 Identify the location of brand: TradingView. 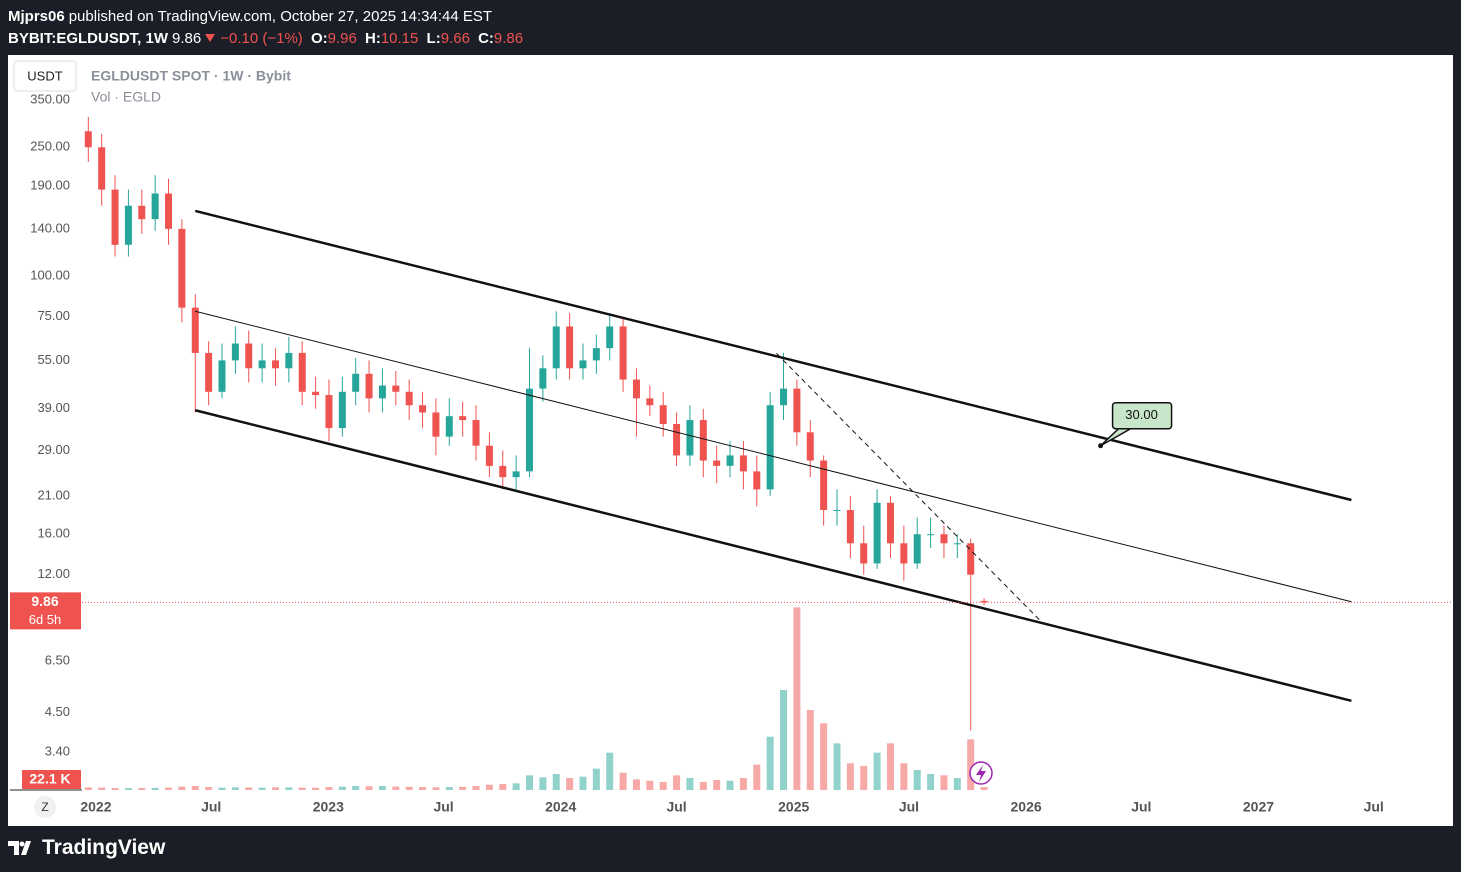
(86, 848).